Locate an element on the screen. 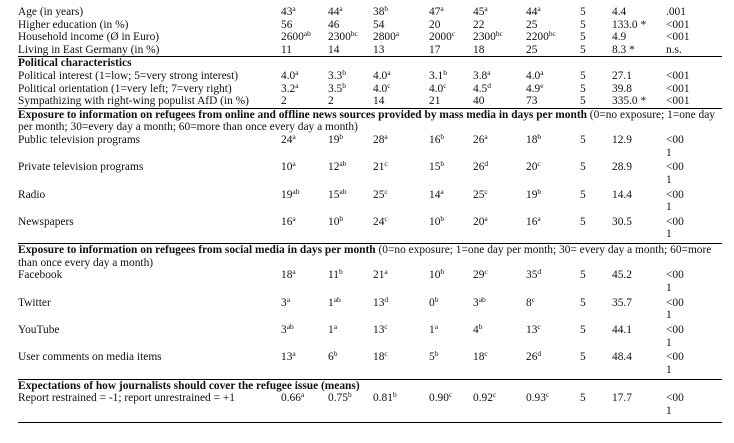 This screenshot has width=734, height=443. cell-group-2: 3.3b is located at coordinates (337, 74).